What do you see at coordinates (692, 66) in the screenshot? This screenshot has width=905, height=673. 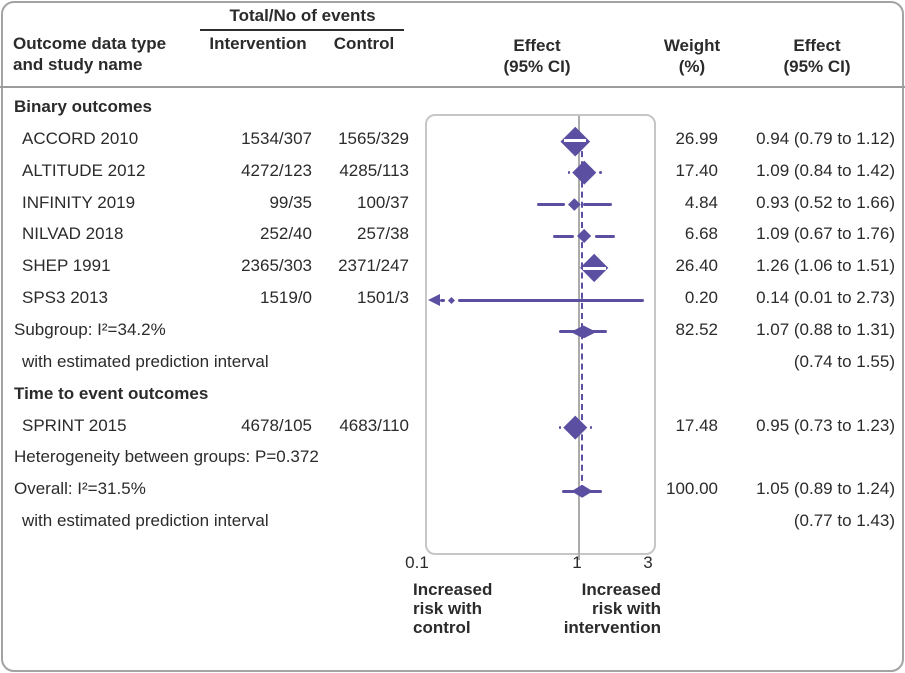 I see `weight-header-line2: (%)` at bounding box center [692, 66].